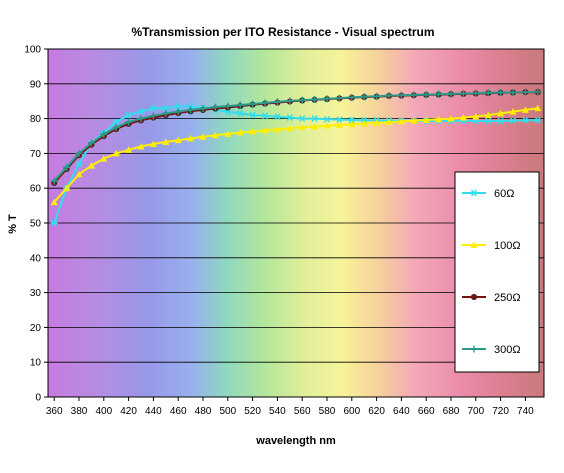 The image size is (564, 473). Describe the element at coordinates (504, 194) in the screenshot. I see `legend-label: 60Ω` at that location.